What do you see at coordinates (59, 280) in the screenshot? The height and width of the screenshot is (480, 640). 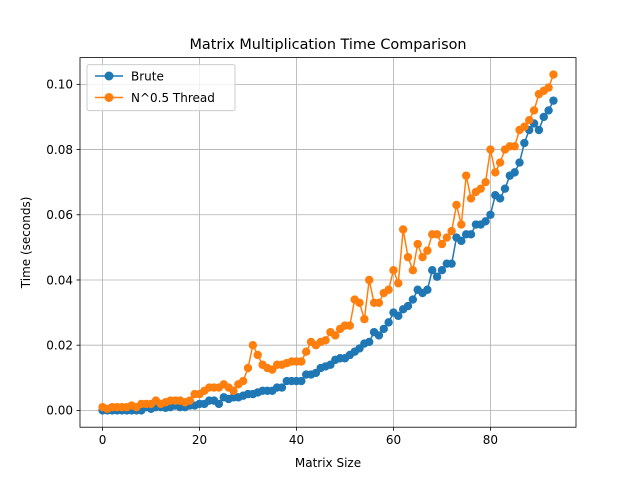 I see `y-tick-label: 0.04` at bounding box center [59, 280].